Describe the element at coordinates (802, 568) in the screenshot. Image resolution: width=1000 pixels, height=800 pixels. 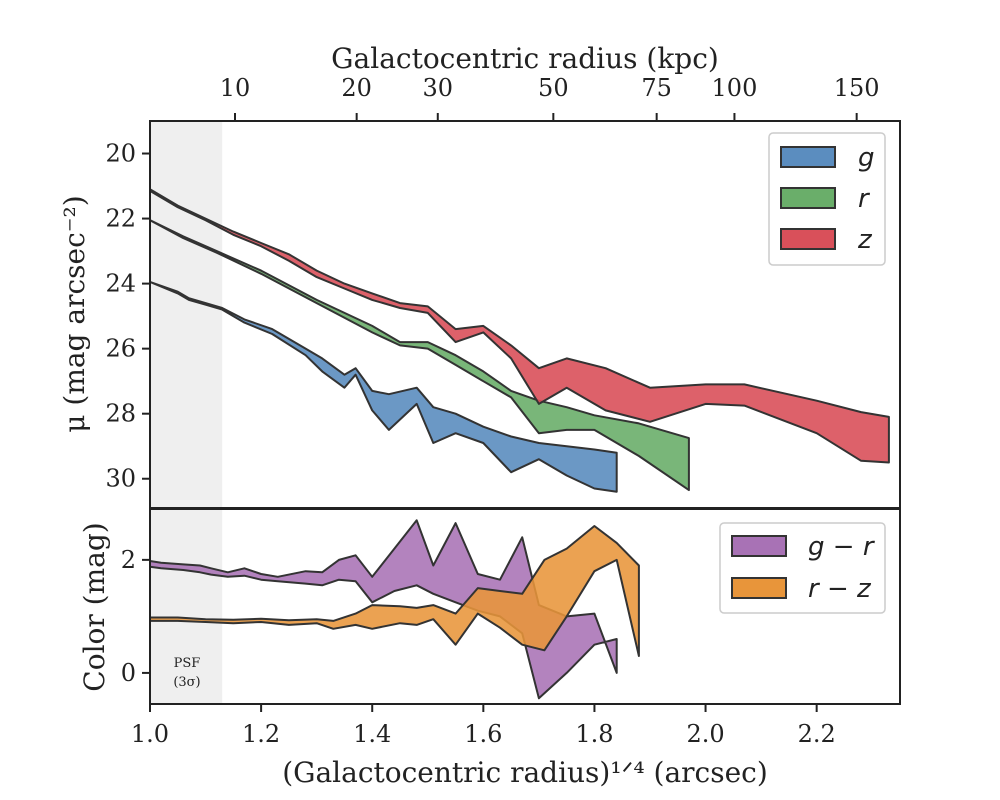
I see `bottom-legend: g − r r − z` at that location.